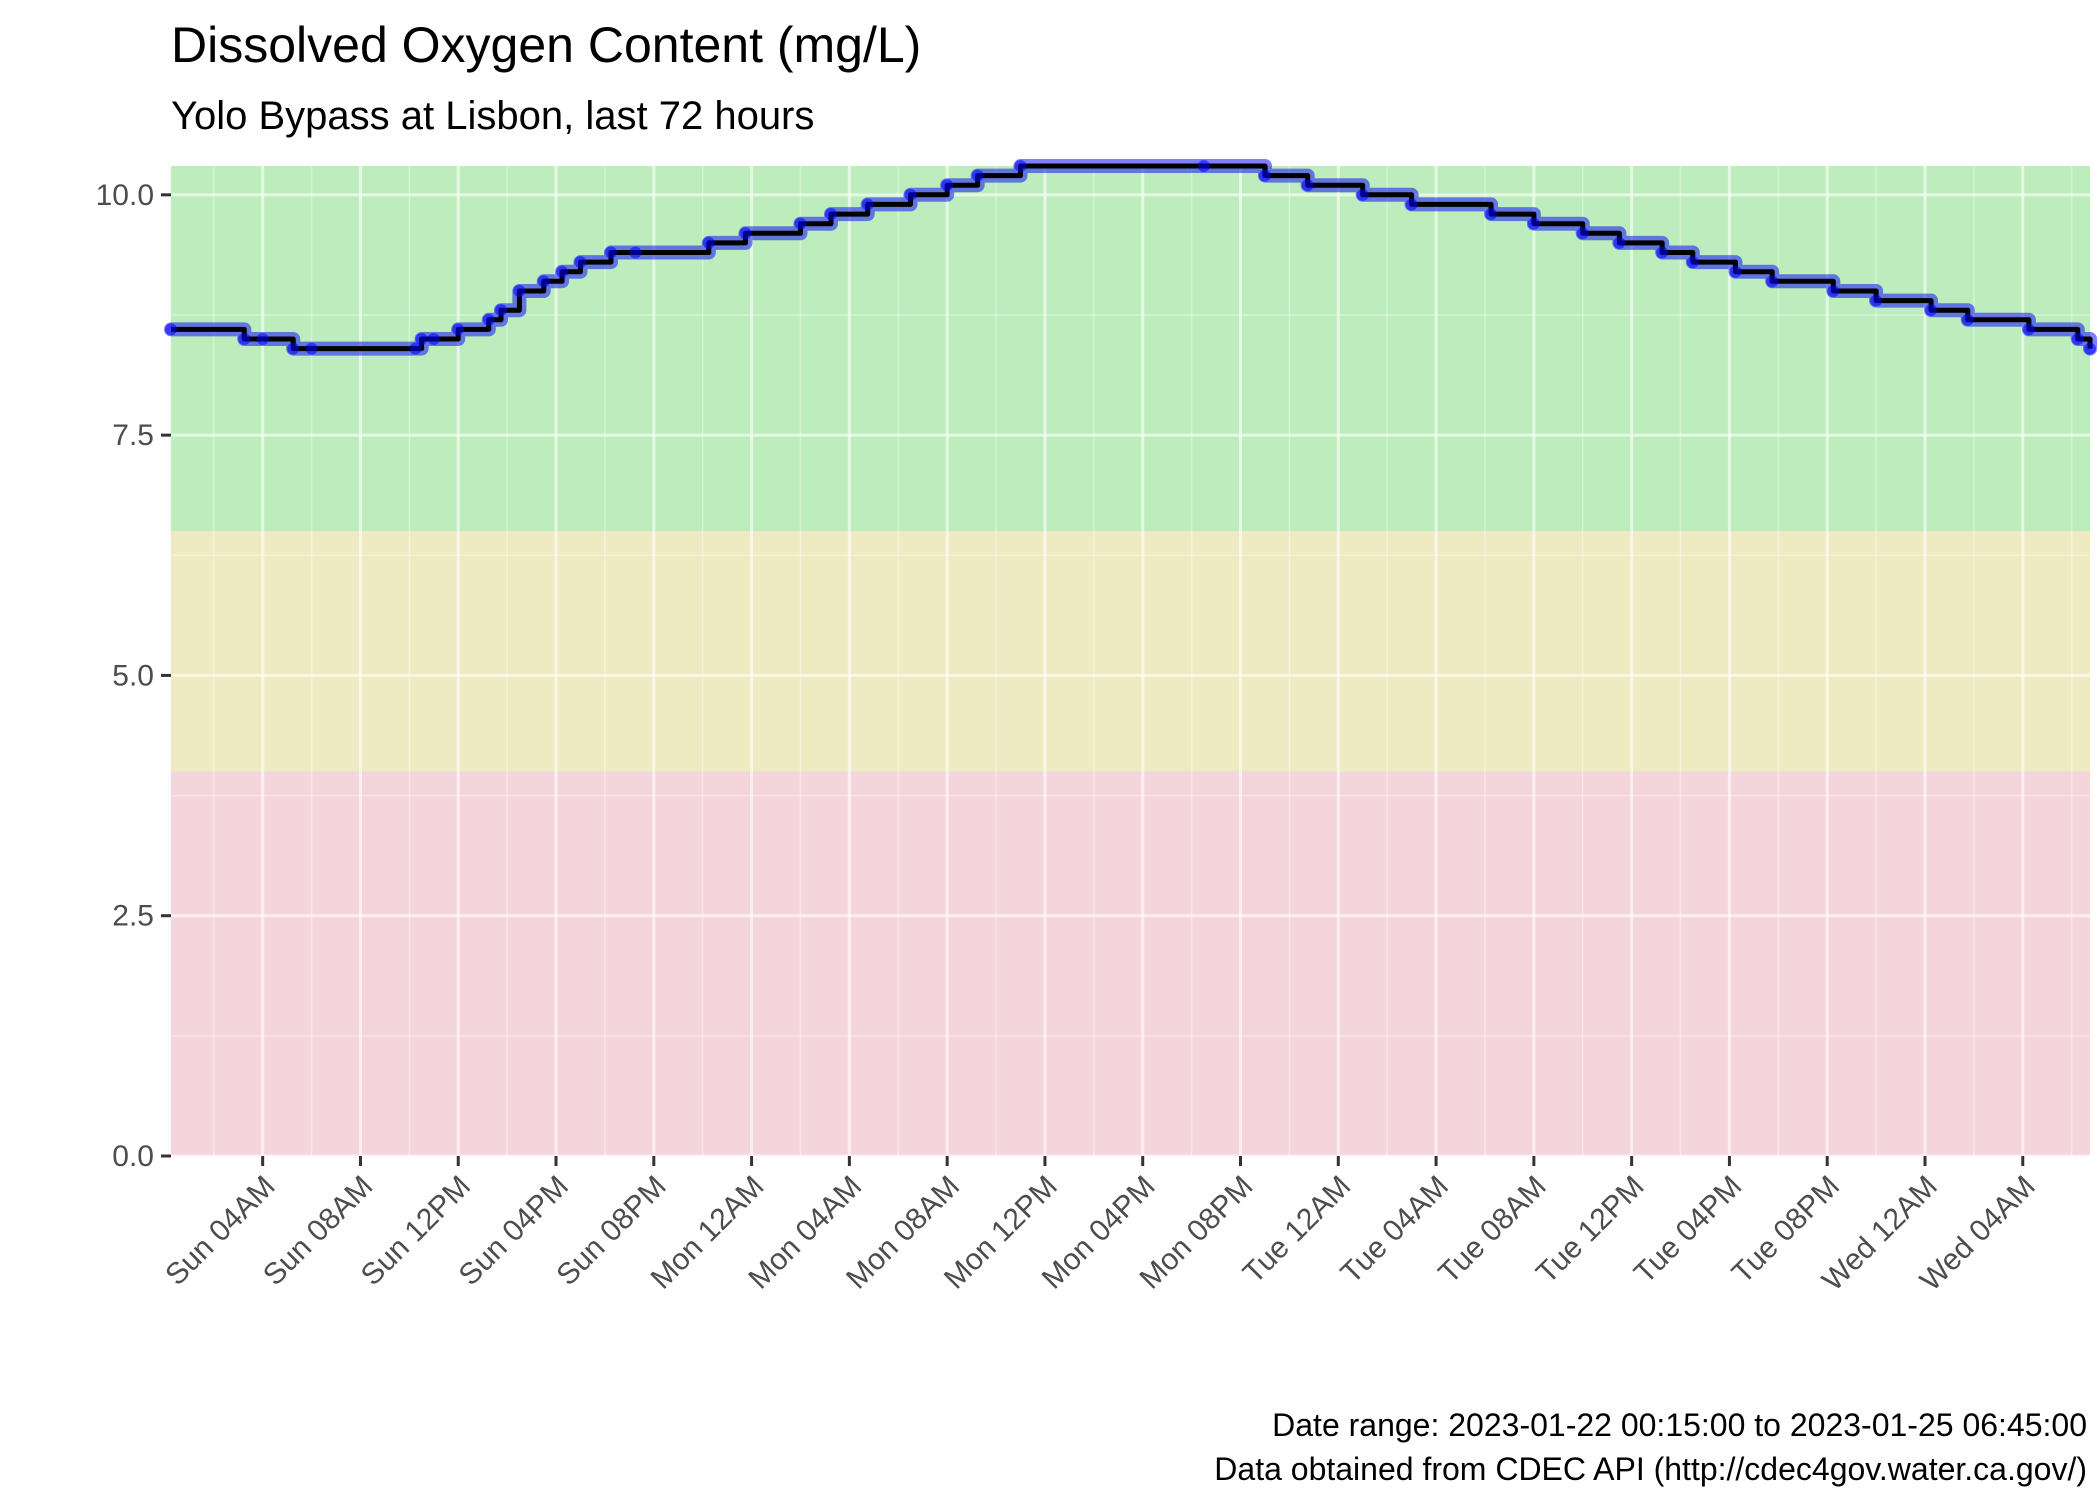 The width and height of the screenshot is (2100, 1500). Describe the element at coordinates (133, 1156) in the screenshot. I see `y-tick-label: 0.0` at that location.